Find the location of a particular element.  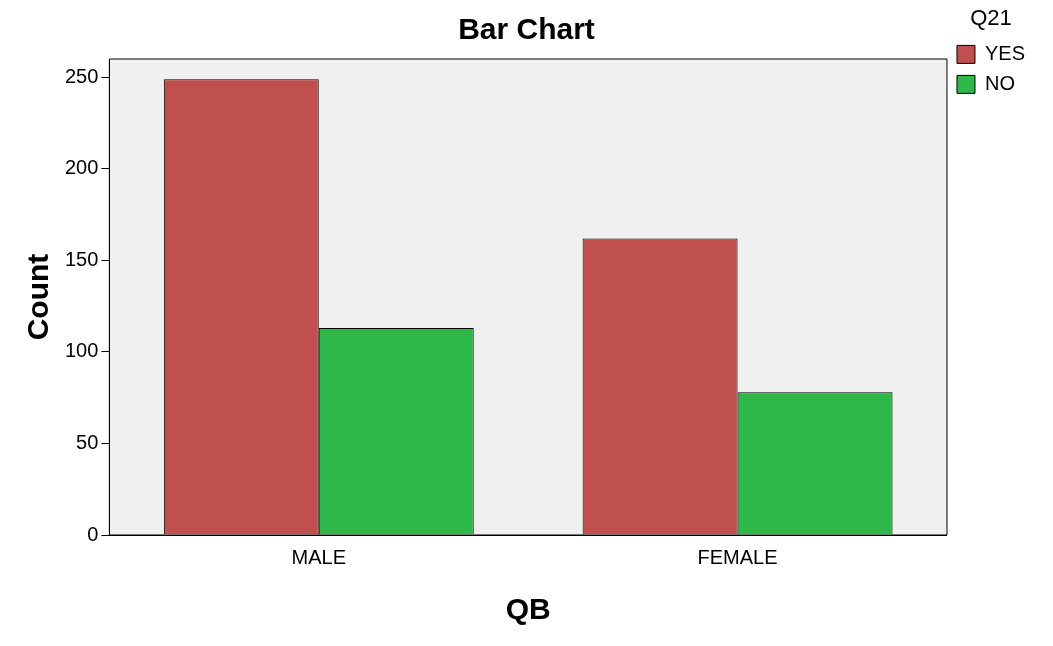

legend-label: NO is located at coordinates (999, 82).